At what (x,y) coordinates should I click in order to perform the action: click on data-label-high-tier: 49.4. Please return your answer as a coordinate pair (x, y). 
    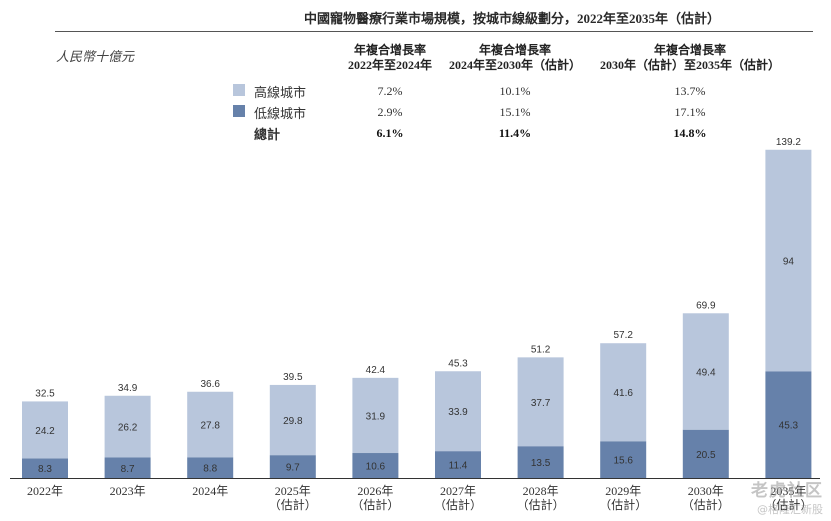
    Looking at the image, I should click on (706, 372).